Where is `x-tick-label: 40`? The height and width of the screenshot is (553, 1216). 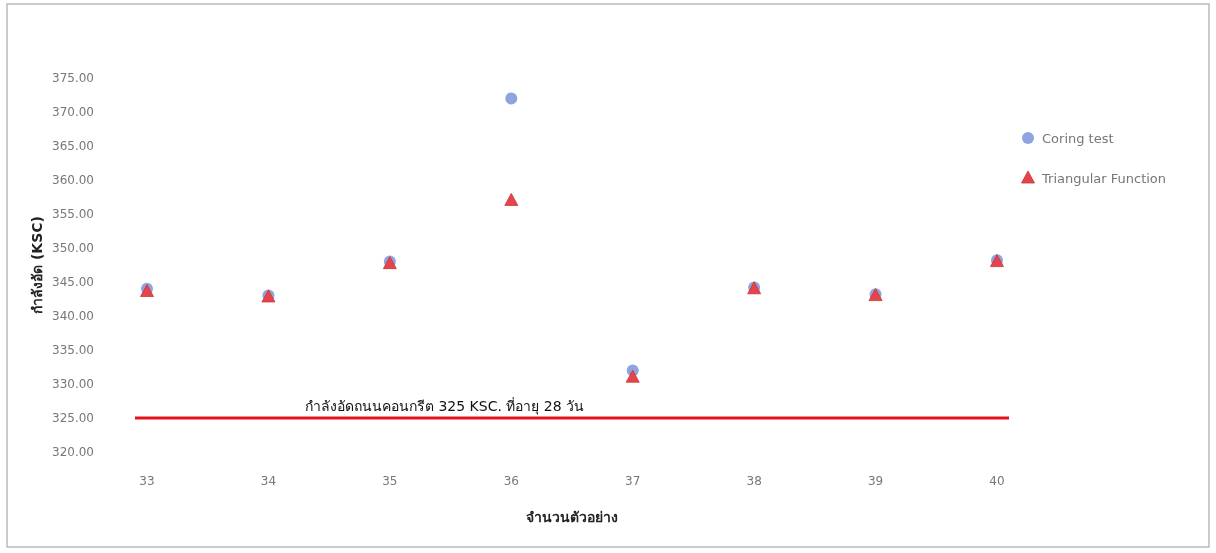
x-tick-label: 40 is located at coordinates (997, 481).